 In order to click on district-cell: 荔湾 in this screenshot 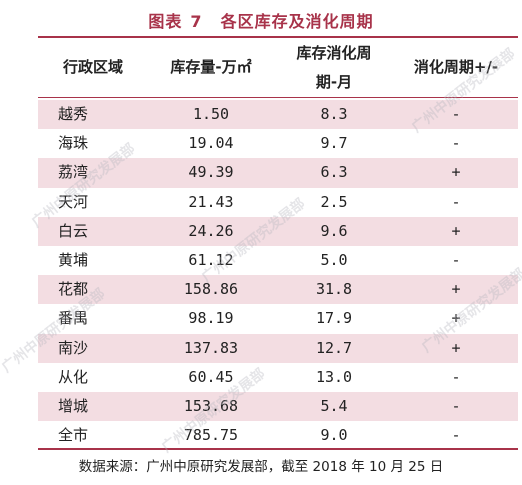, I will do `click(73, 172)`.